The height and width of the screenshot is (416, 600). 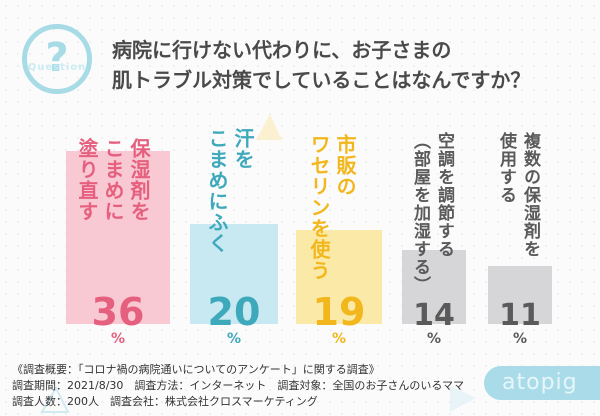 I want to click on bar-air-conditioning, so click(x=434, y=287).